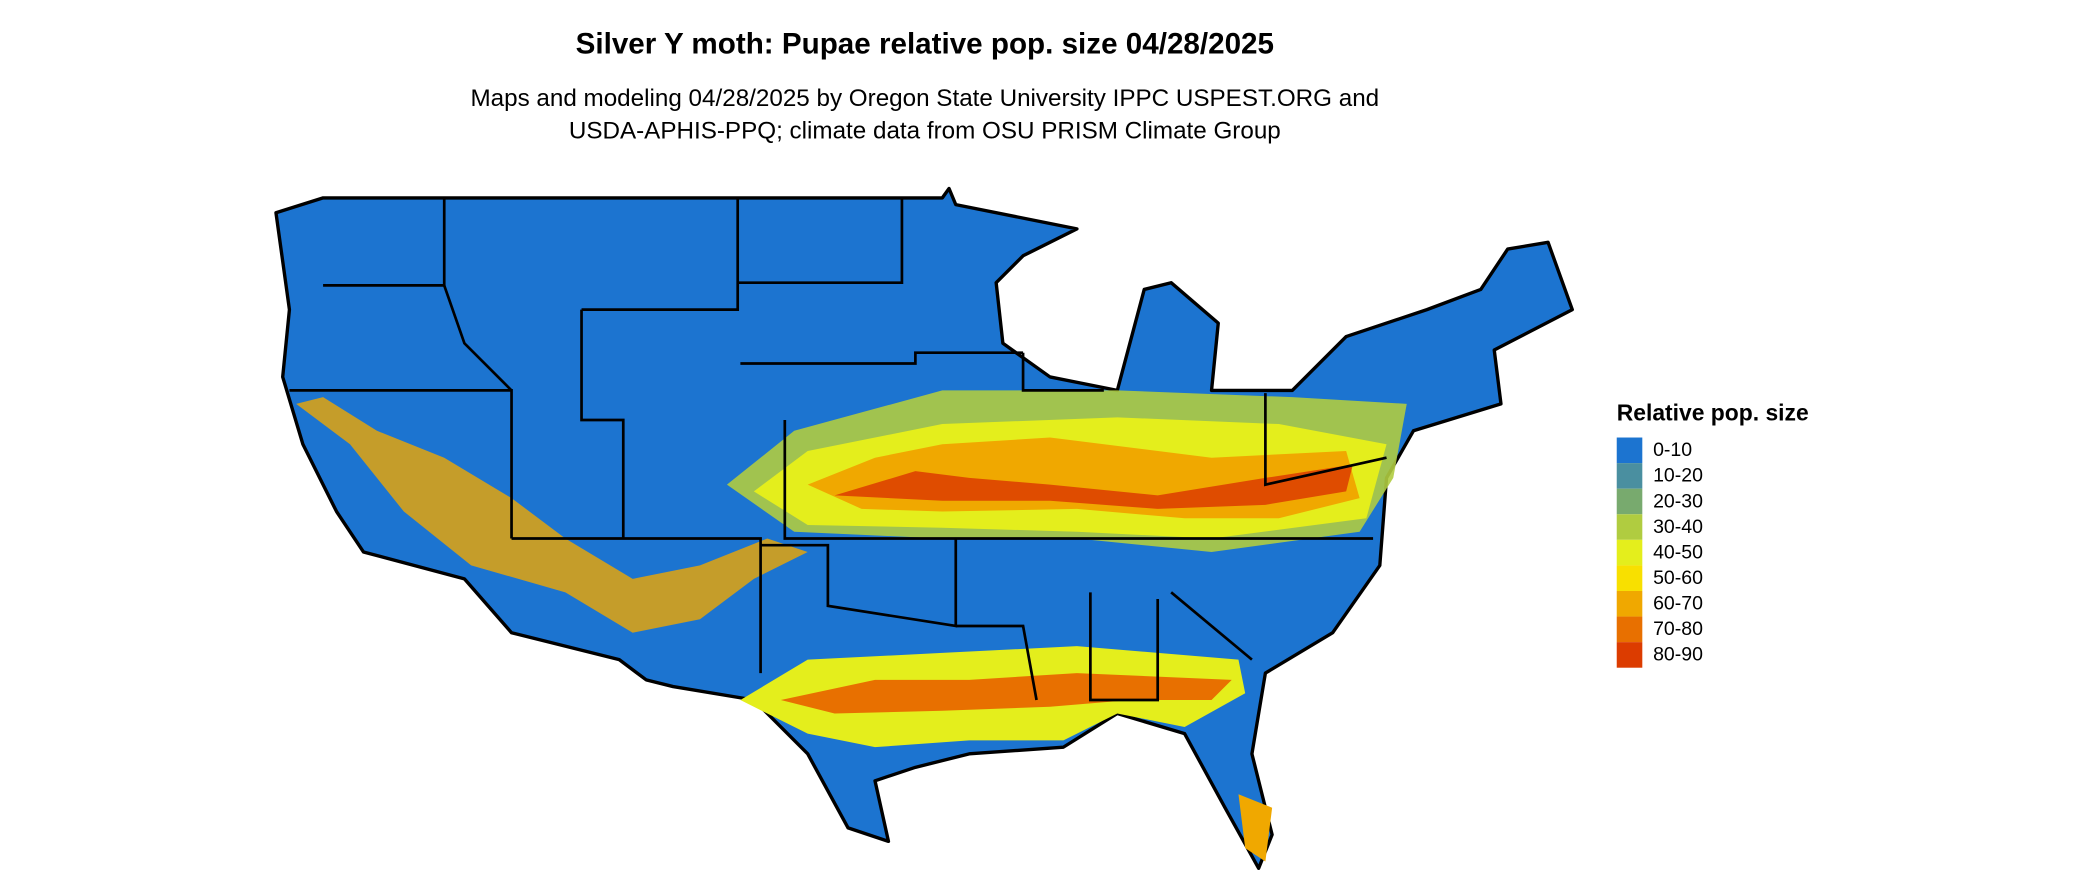 This screenshot has height=892, width=2100. I want to click on zone-florida, so click(1255, 828).